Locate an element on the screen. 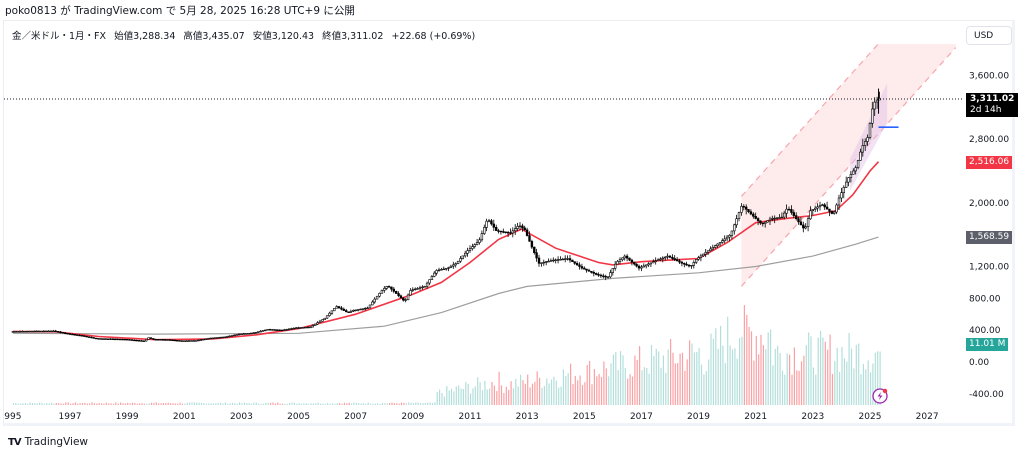 This screenshot has width=1024, height=457. alert-icon is located at coordinates (880, 396).